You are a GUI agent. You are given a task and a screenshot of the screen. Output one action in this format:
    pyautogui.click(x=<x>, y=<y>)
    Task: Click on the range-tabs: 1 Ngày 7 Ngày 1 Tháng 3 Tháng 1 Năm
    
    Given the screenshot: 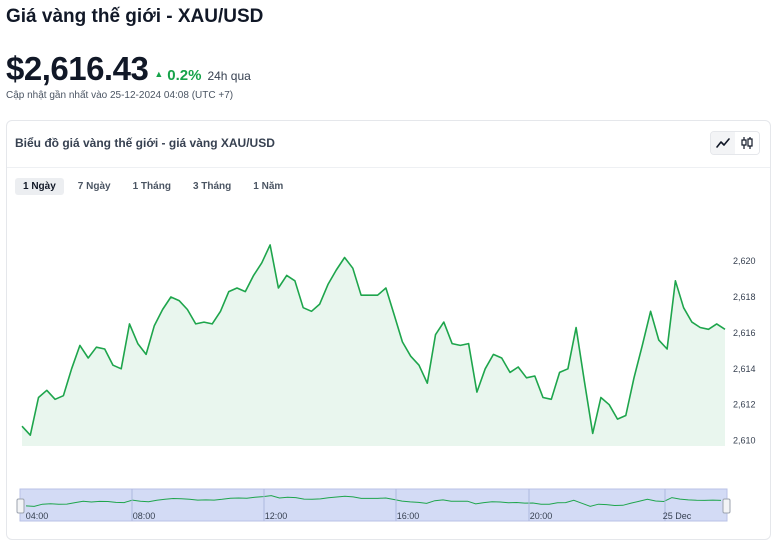 What is the action you would take?
    pyautogui.click(x=153, y=186)
    